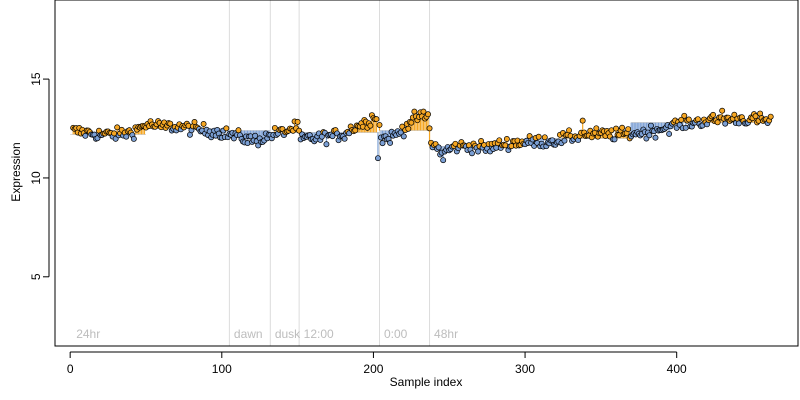 This screenshot has height=400, width=800. What do you see at coordinates (288, 334) in the screenshot?
I see `phase-label: dusk` at bounding box center [288, 334].